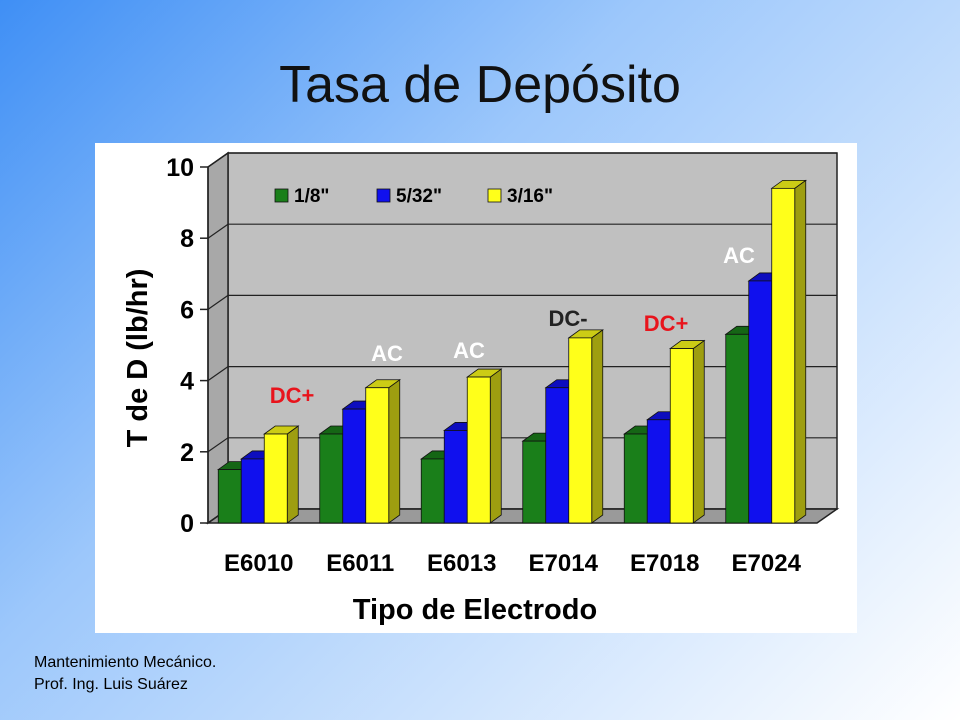 This screenshot has width=960, height=720. What do you see at coordinates (567, 318) in the screenshot?
I see `bar-annotation: DC-` at bounding box center [567, 318].